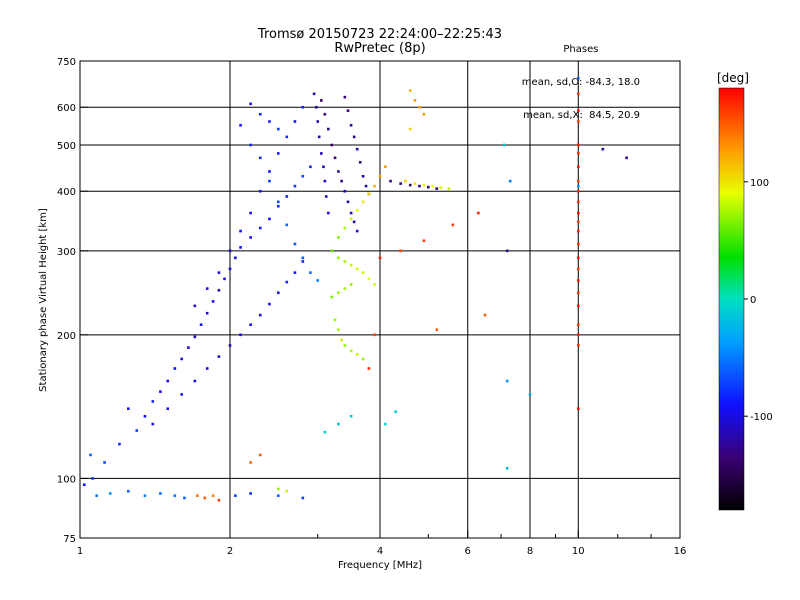 This screenshot has height=600, width=800. Describe the element at coordinates (761, 417) in the screenshot. I see `colorbar-tick-label: -100` at that location.